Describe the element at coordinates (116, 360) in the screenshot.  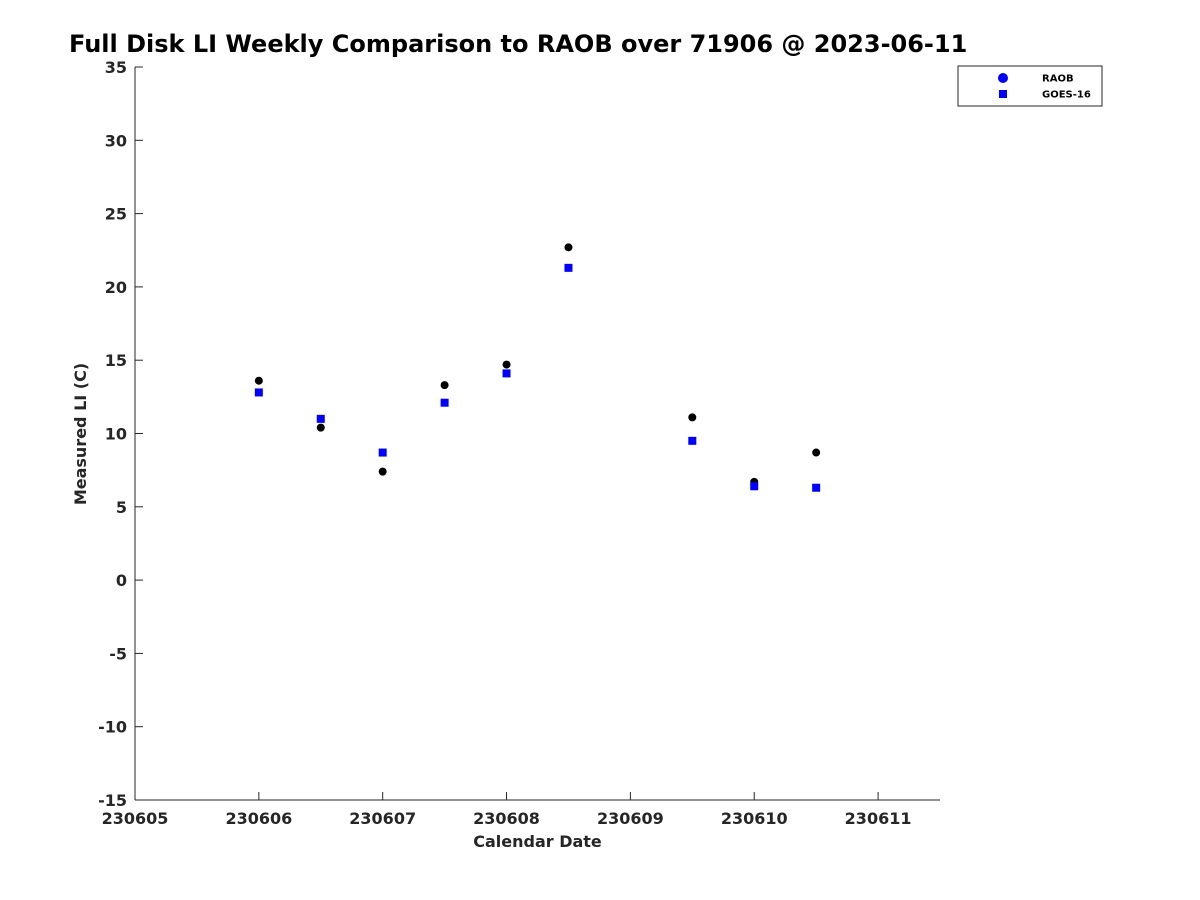
I see `y-tick-label: 15` at that location.